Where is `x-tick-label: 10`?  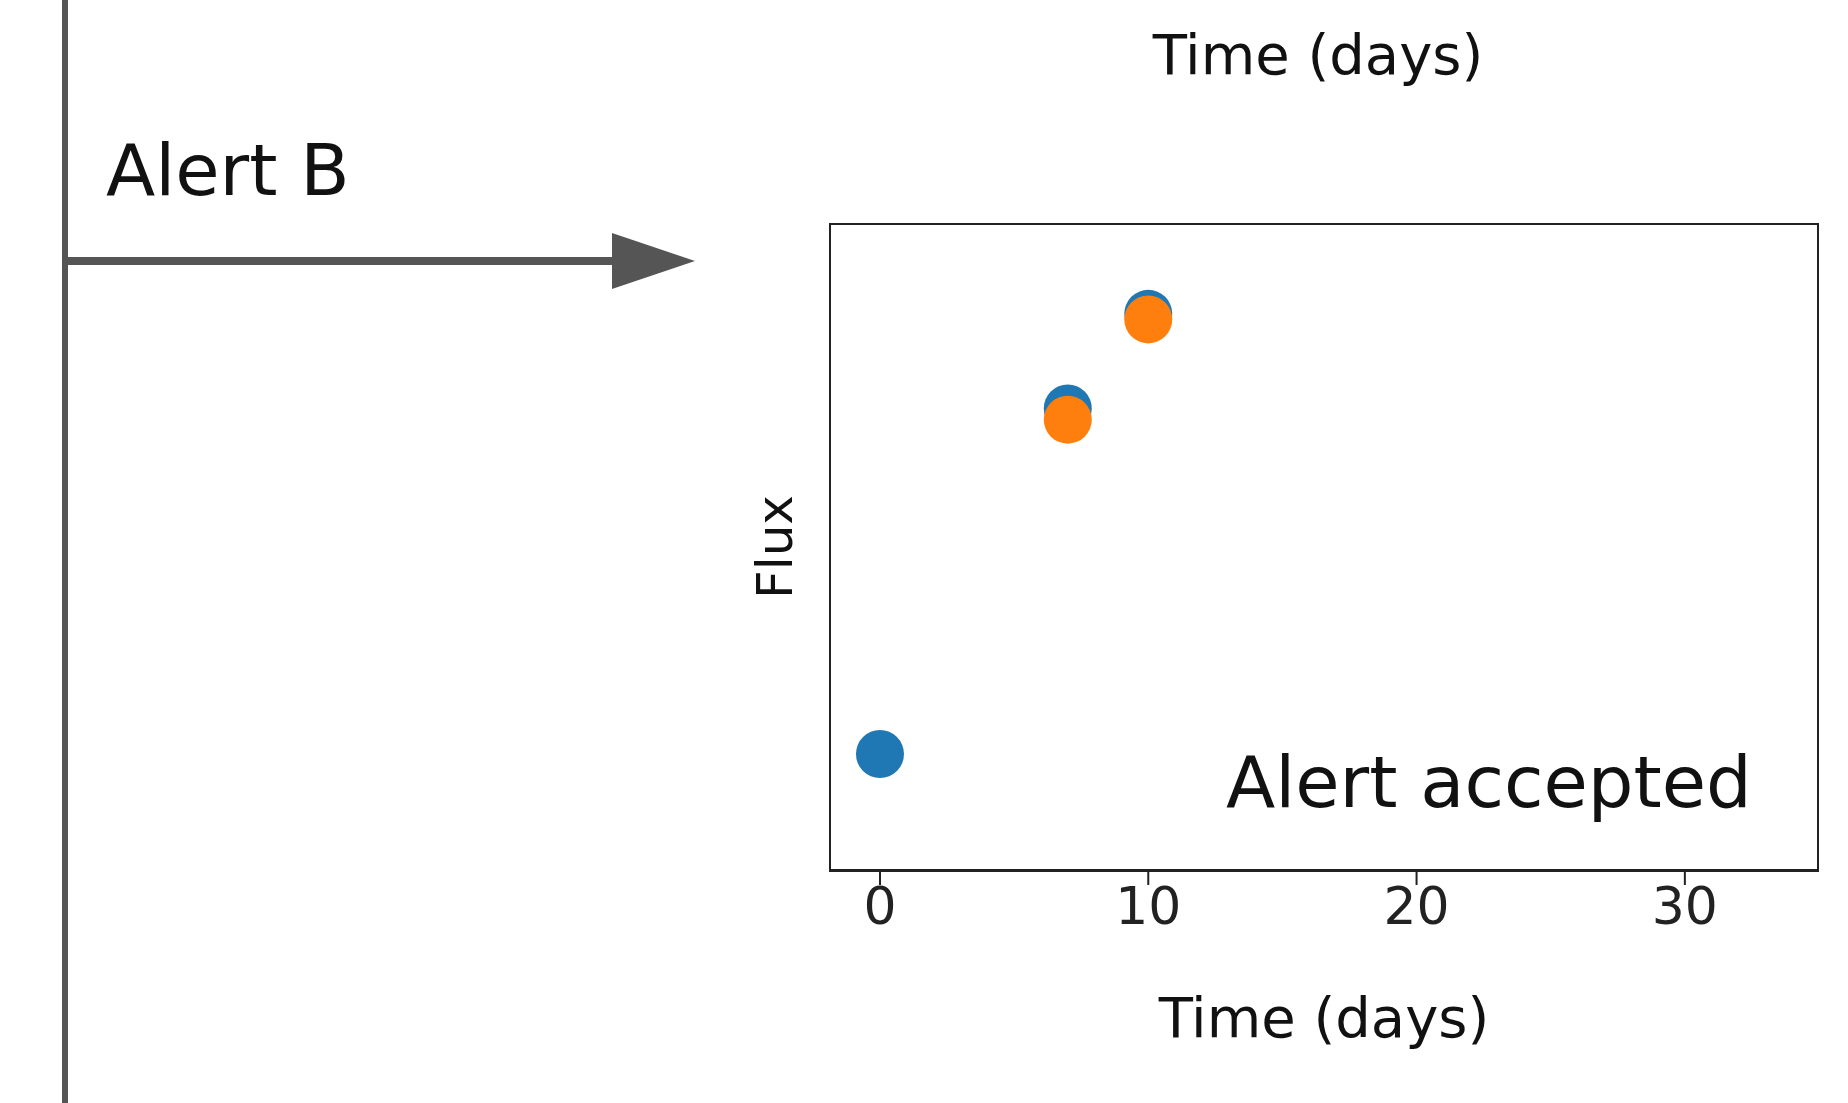 x-tick-label: 10 is located at coordinates (1148, 905).